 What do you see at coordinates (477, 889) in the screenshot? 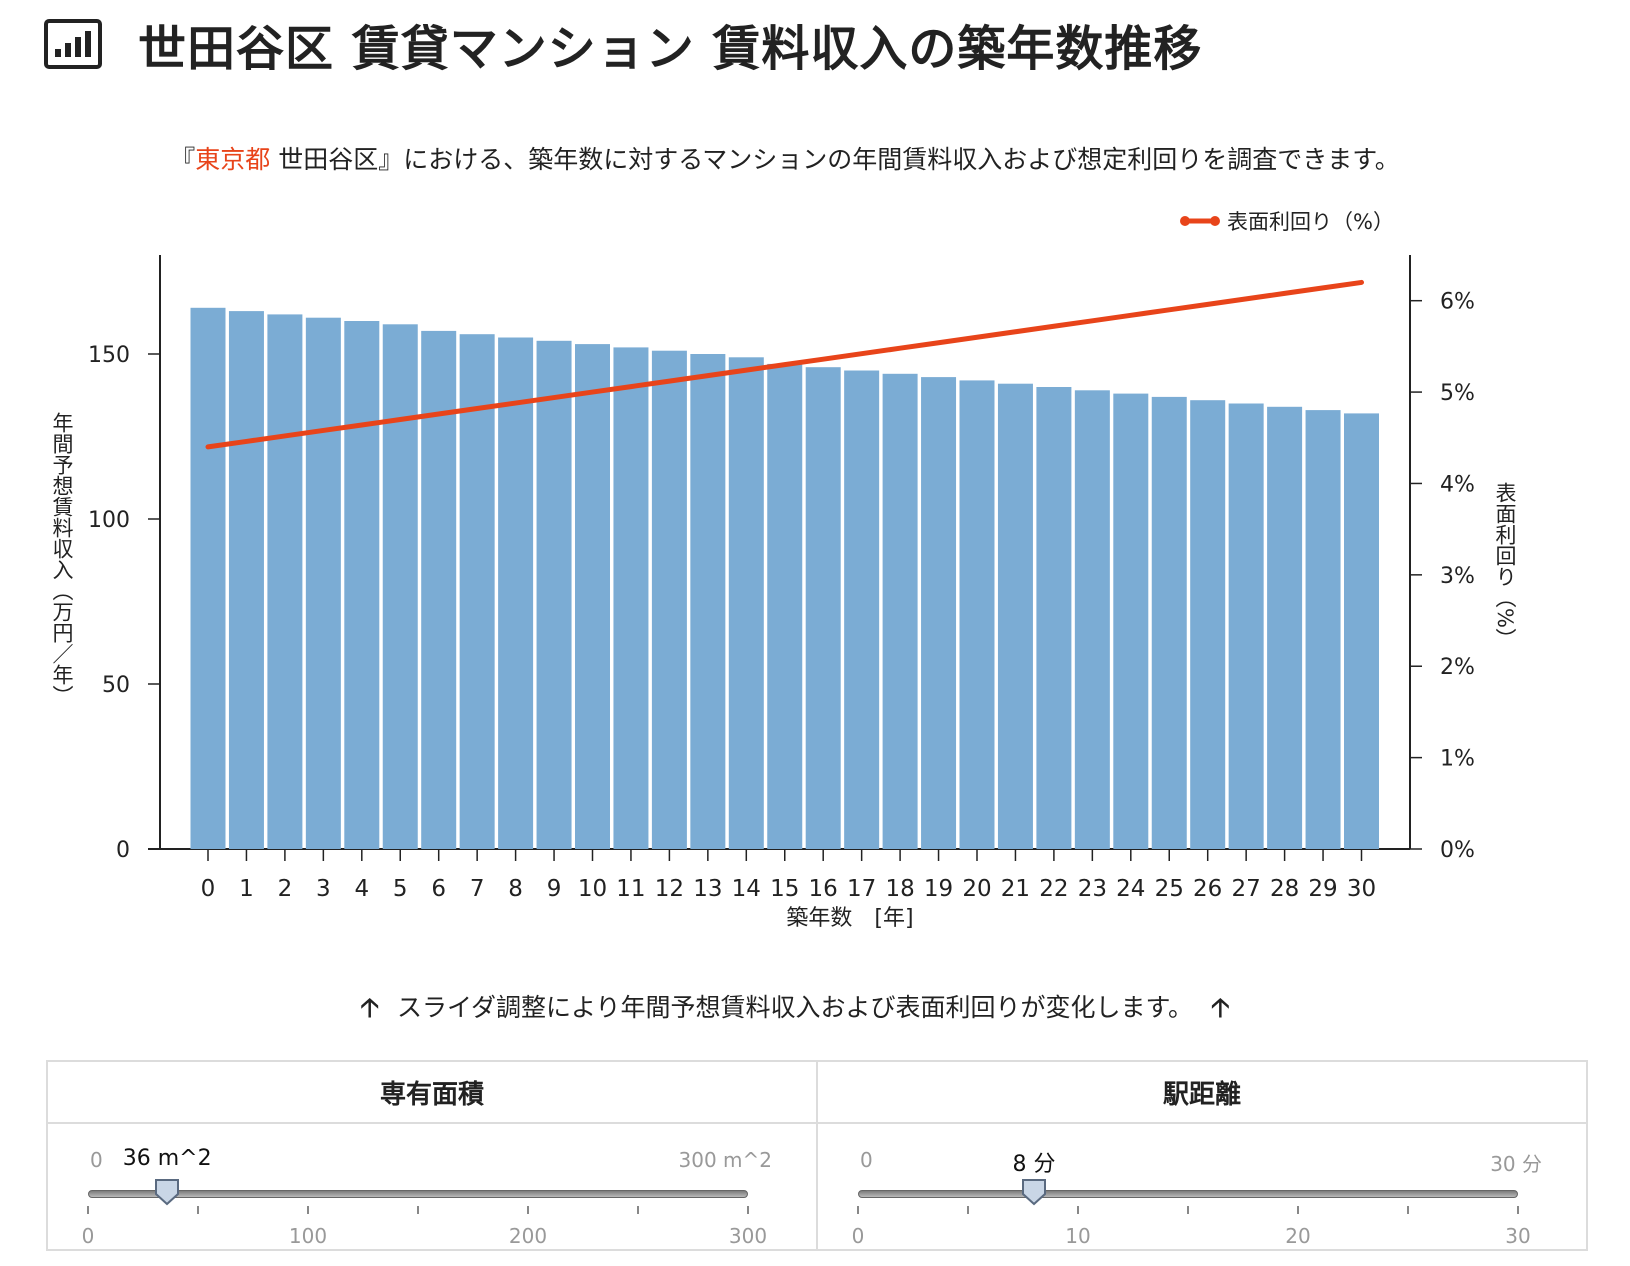
I see `x-tick-label: 7` at bounding box center [477, 889].